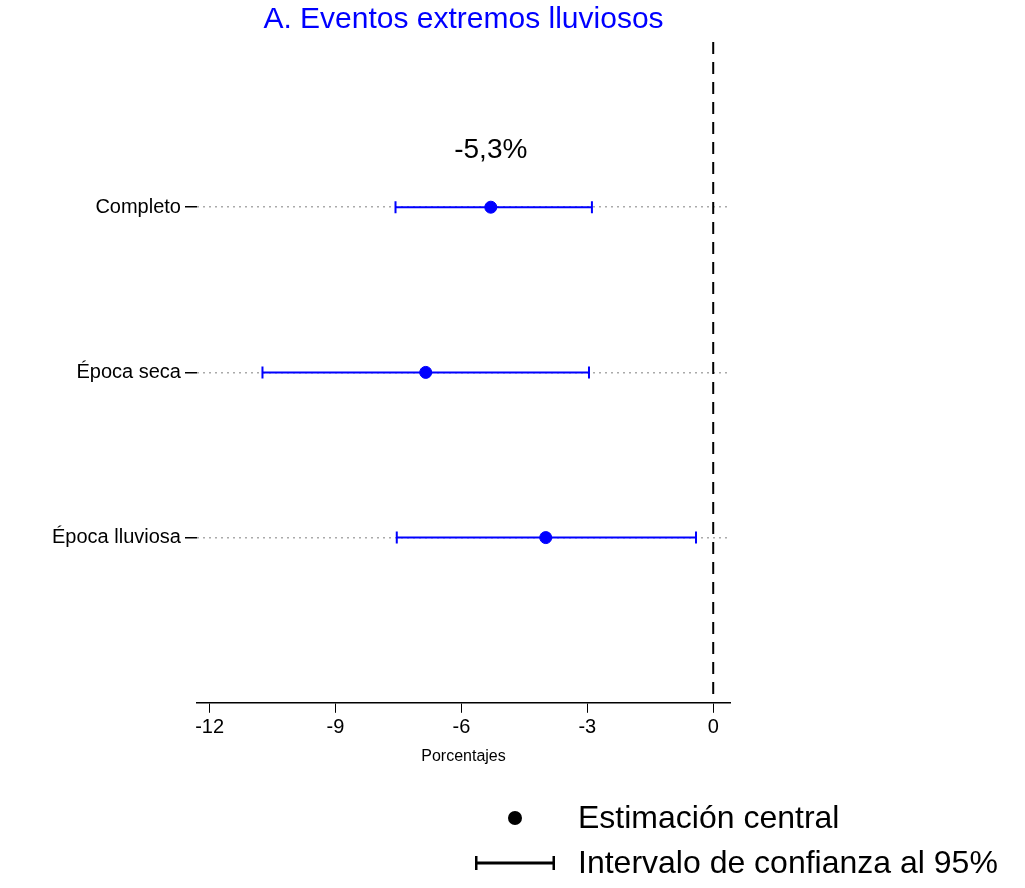 The height and width of the screenshot is (888, 1025). Describe the element at coordinates (709, 817) in the screenshot. I see `text: Estimación central` at that location.